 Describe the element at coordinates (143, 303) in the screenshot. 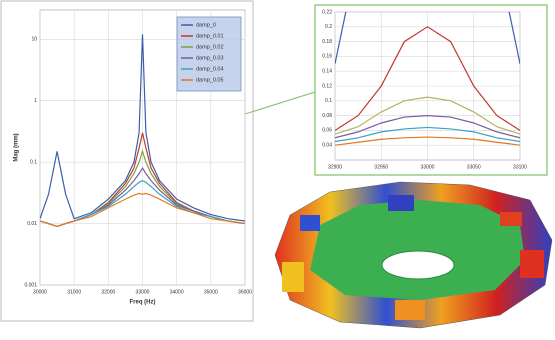

I see `x-axis-label: Freq (Hz)` at that location.